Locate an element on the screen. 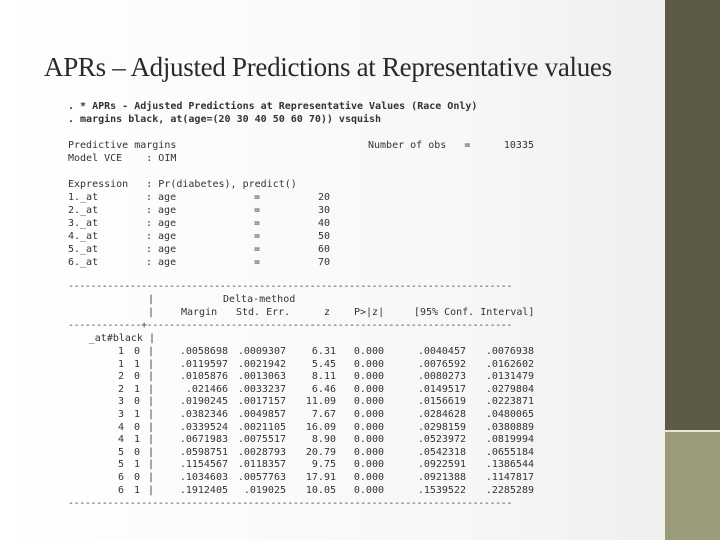  cell-z: 17.91 is located at coordinates (320, 477).